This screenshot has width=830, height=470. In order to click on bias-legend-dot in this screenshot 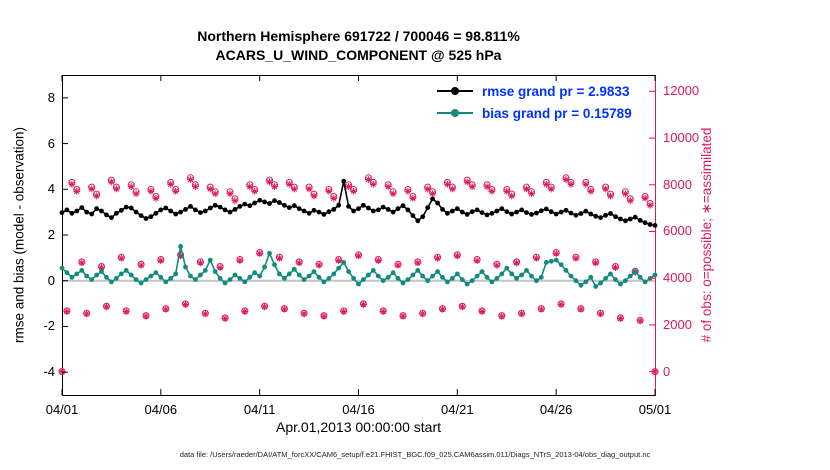, I will do `click(455, 113)`.